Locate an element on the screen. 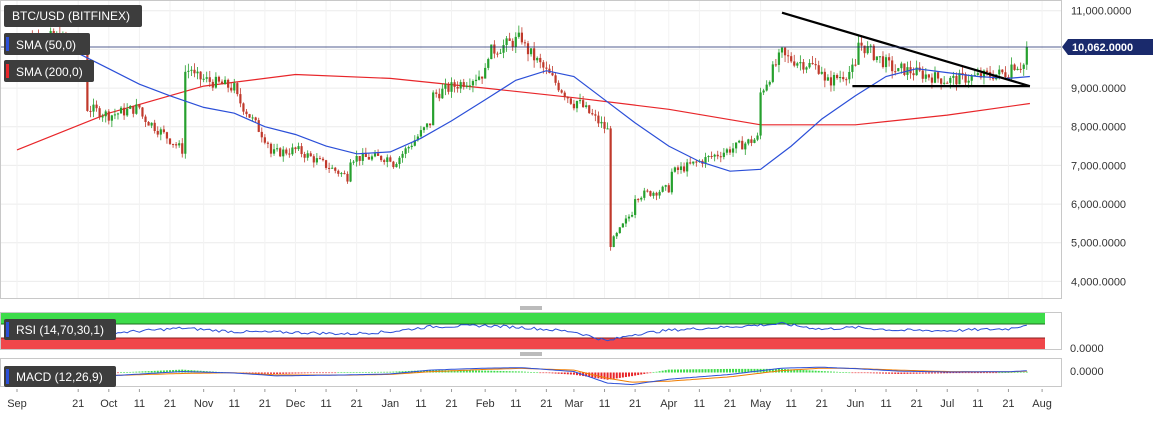 This screenshot has width=1153, height=421. rsi-legend: RSI (14,70,30,1) is located at coordinates (60, 329).